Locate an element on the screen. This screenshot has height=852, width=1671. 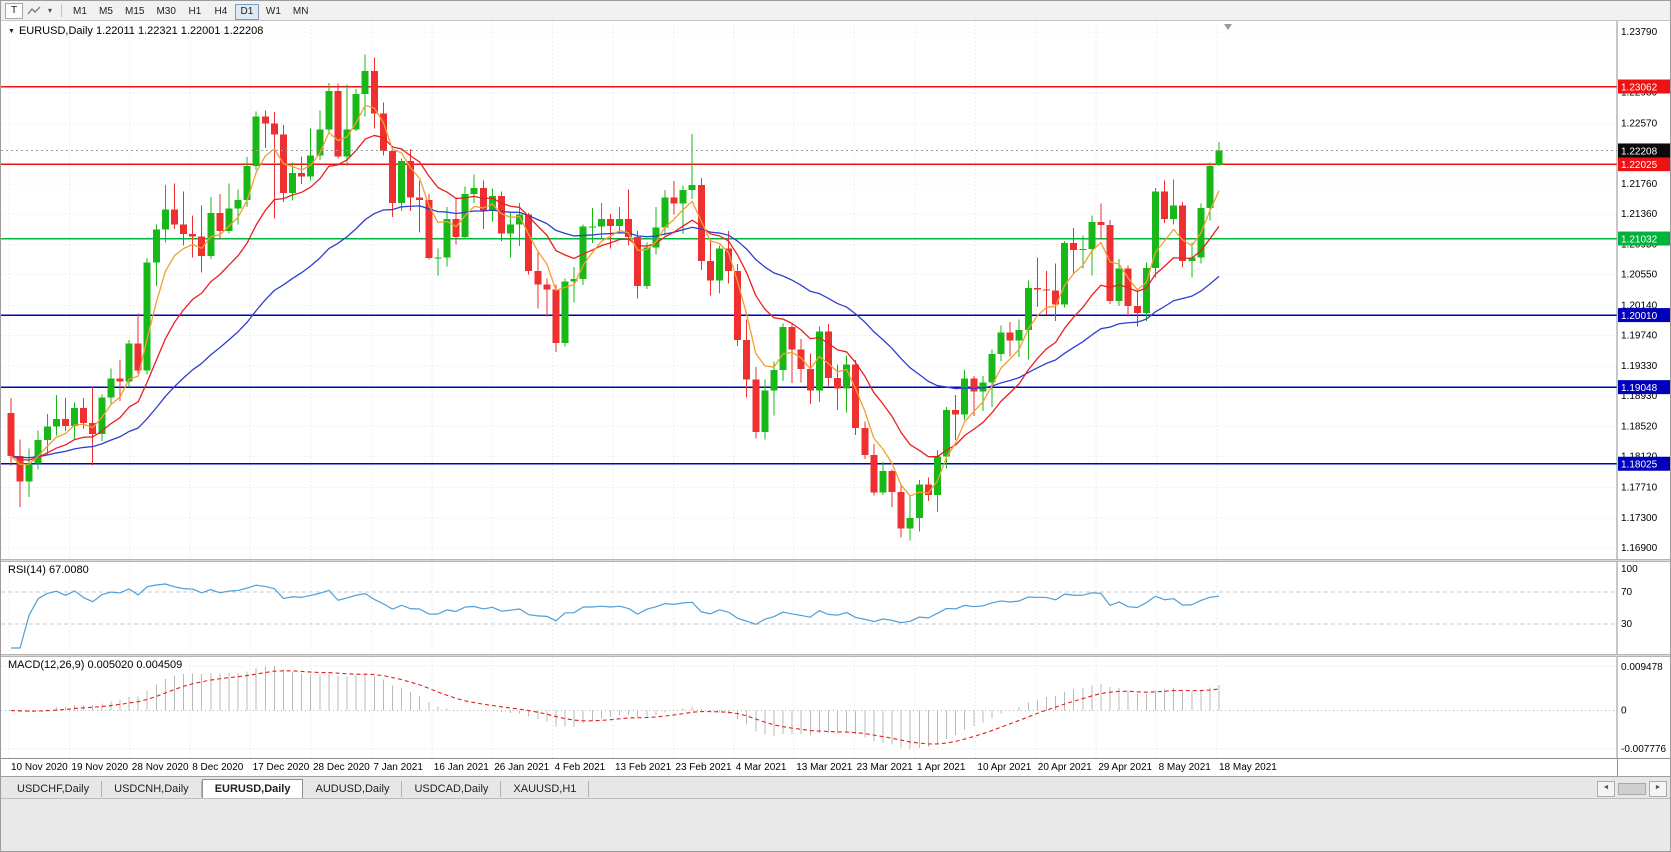
date-label: 26 Jan 2021 is located at coordinates (522, 767).